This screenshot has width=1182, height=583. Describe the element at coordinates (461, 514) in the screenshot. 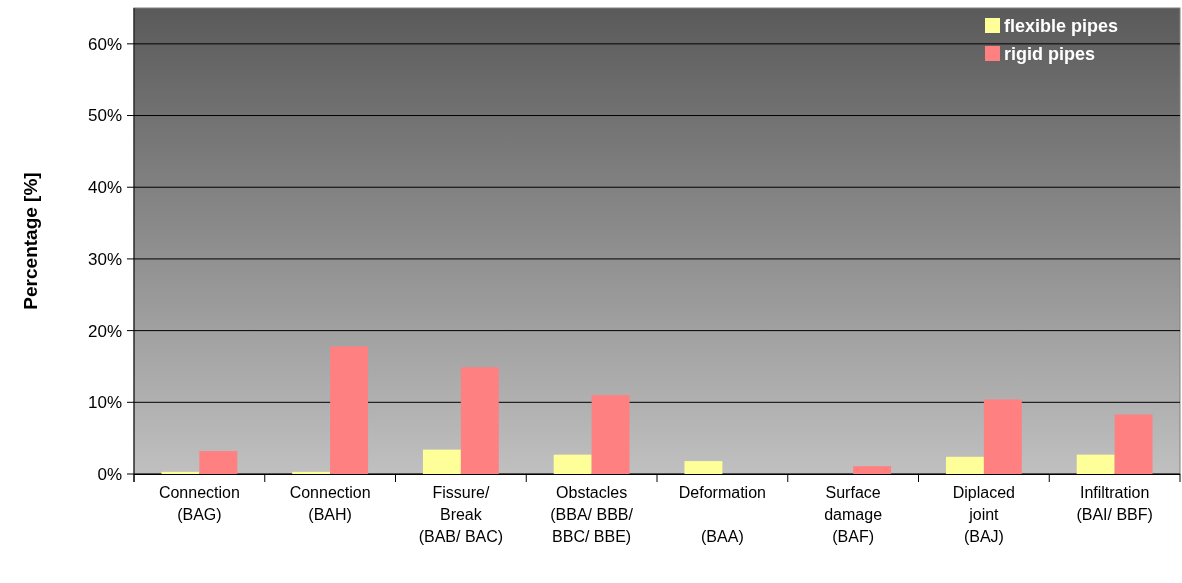

I see `x-tick-label: Fissure/ Break (BAB/ BAC)` at that location.